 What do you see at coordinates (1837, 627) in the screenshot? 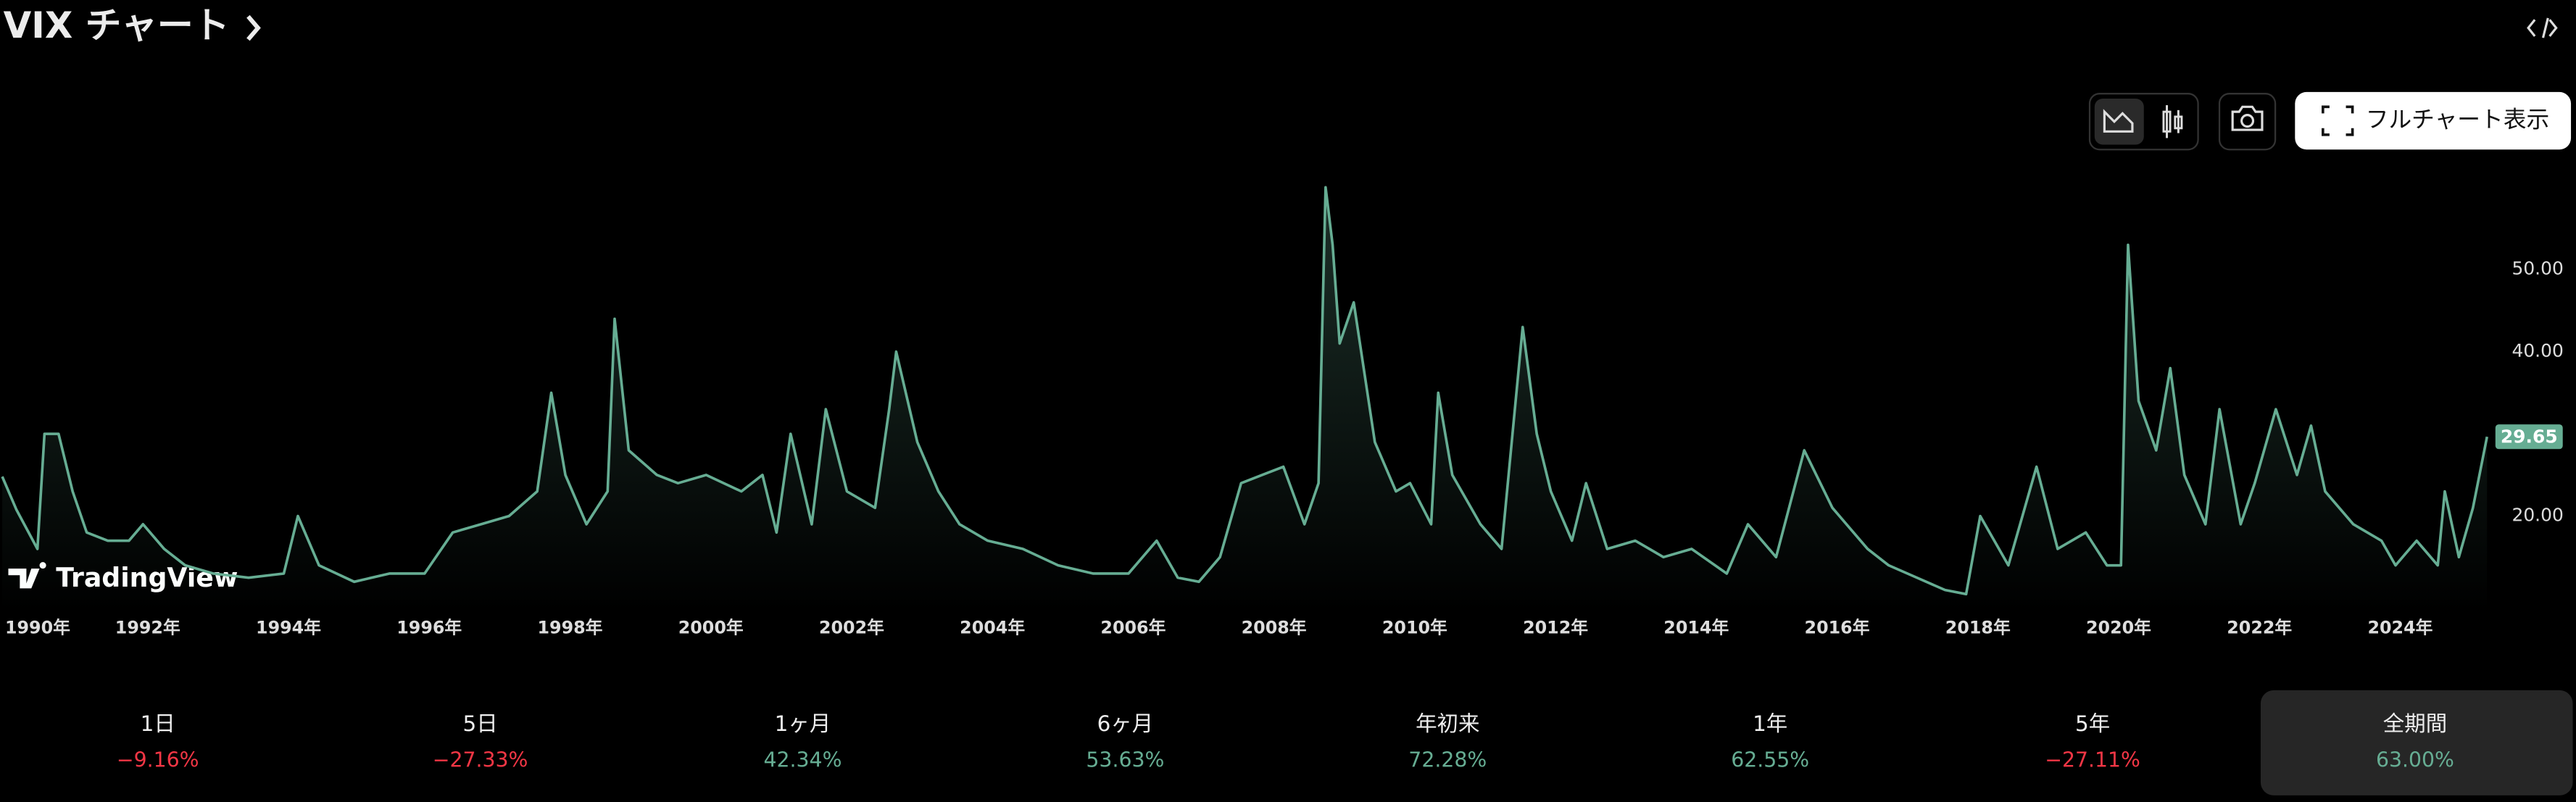
I see `x-tick-label: 2016年` at bounding box center [1837, 627].